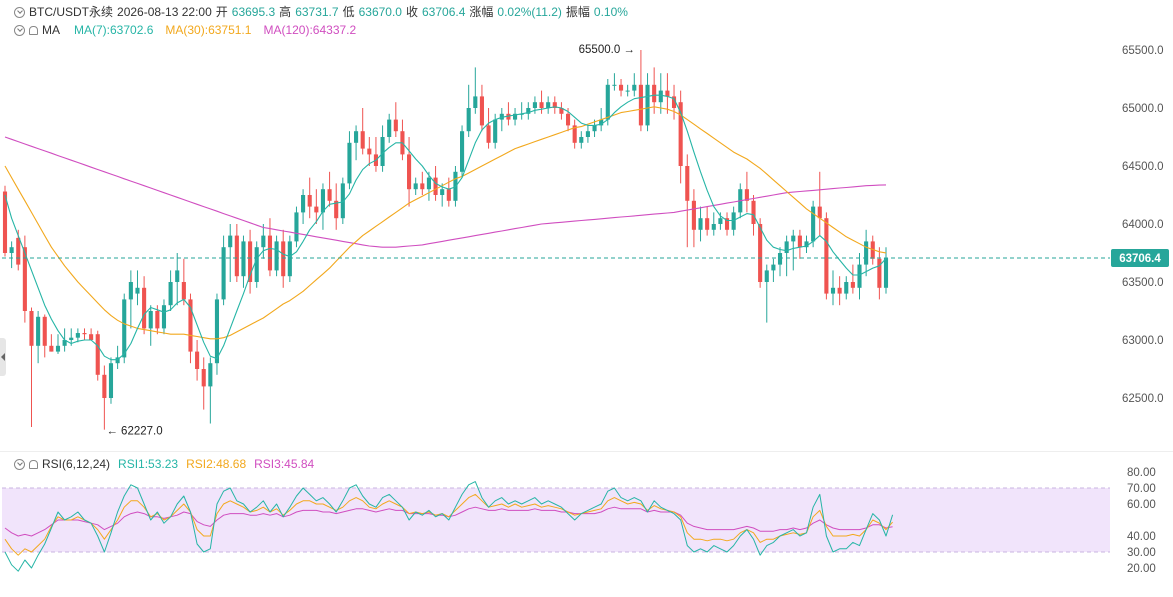 This screenshot has height=597, width=1173. What do you see at coordinates (71, 12) in the screenshot?
I see `symbol-name: BTC/USDT永续` at bounding box center [71, 12].